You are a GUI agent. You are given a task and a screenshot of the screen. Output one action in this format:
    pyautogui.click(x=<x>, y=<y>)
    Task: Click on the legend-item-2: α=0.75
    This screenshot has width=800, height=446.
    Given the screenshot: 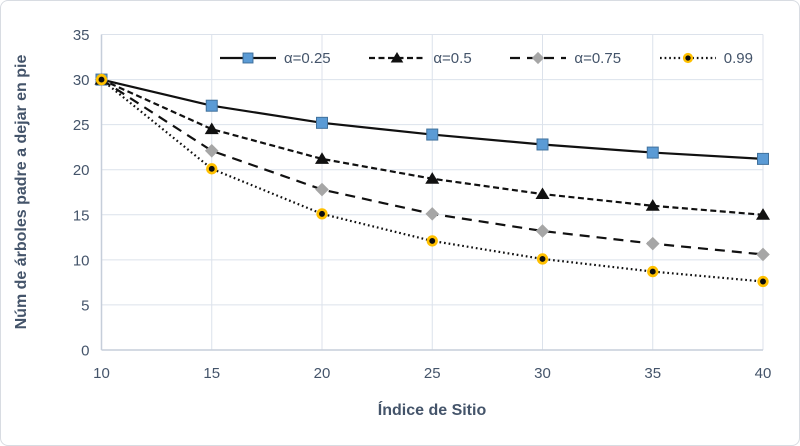 What is the action you would take?
    pyautogui.click(x=565, y=58)
    